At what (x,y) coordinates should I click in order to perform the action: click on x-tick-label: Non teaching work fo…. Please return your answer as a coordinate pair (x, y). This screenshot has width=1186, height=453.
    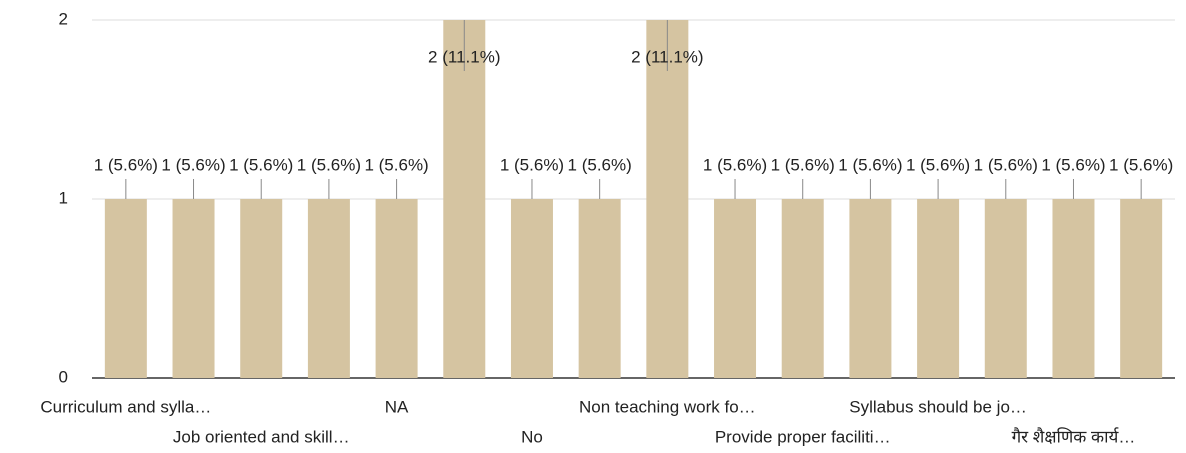
    Looking at the image, I should click on (667, 406).